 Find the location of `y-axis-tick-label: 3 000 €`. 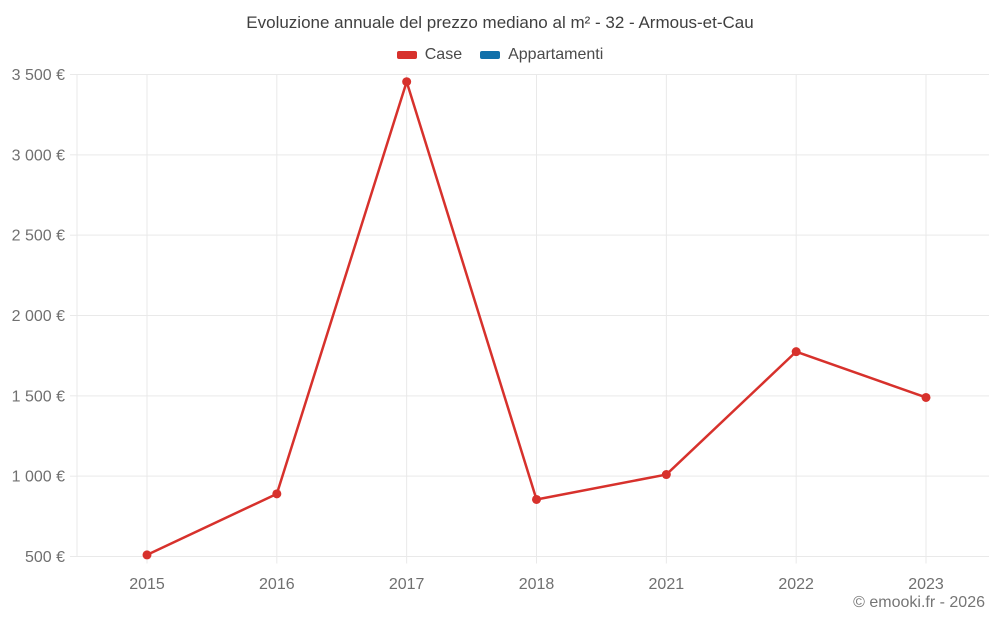

y-axis-tick-label: 3 000 € is located at coordinates (38, 155).